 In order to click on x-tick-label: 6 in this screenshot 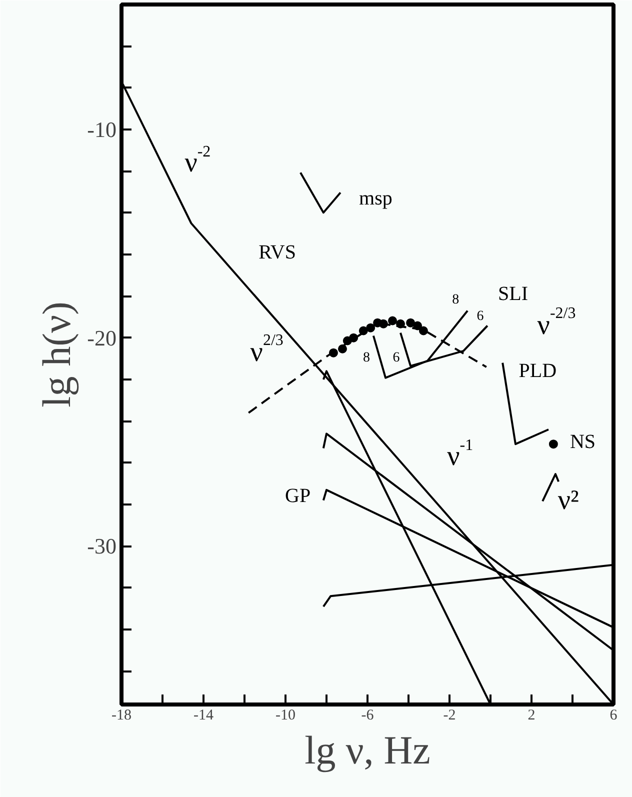, I will do `click(614, 716)`.